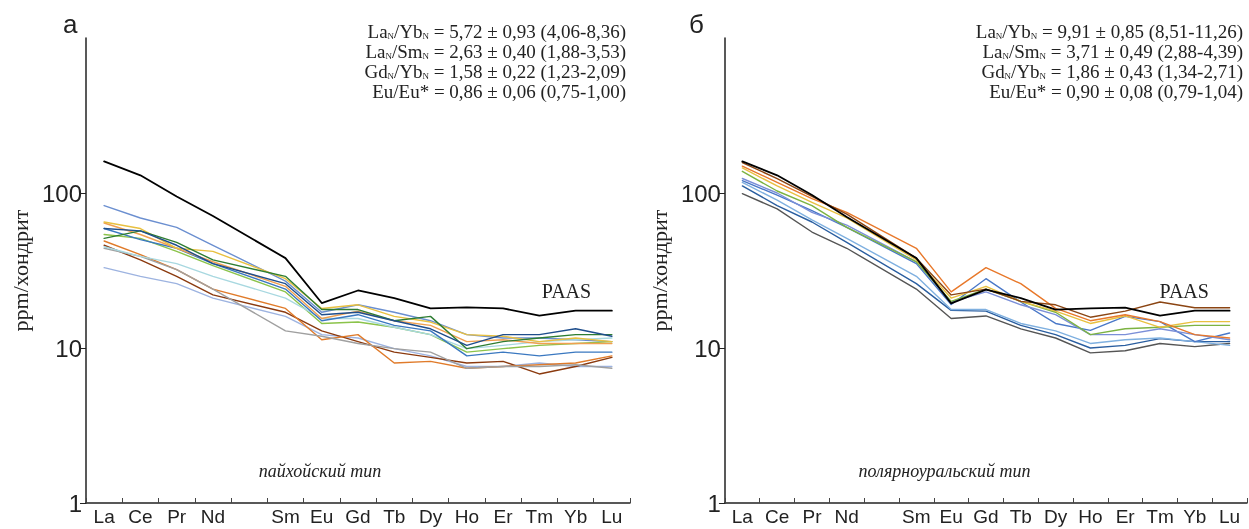  I want to click on annotation: Eu/Eu* = 0,90 ± 0,08 (0,79-1,04), so click(1116, 92).